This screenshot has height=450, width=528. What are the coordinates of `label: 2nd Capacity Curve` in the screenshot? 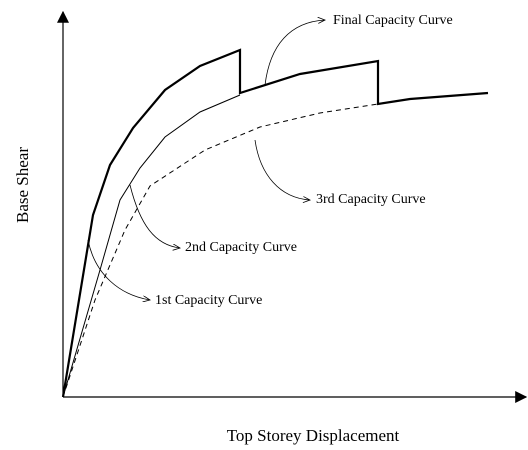 It's located at (241, 247).